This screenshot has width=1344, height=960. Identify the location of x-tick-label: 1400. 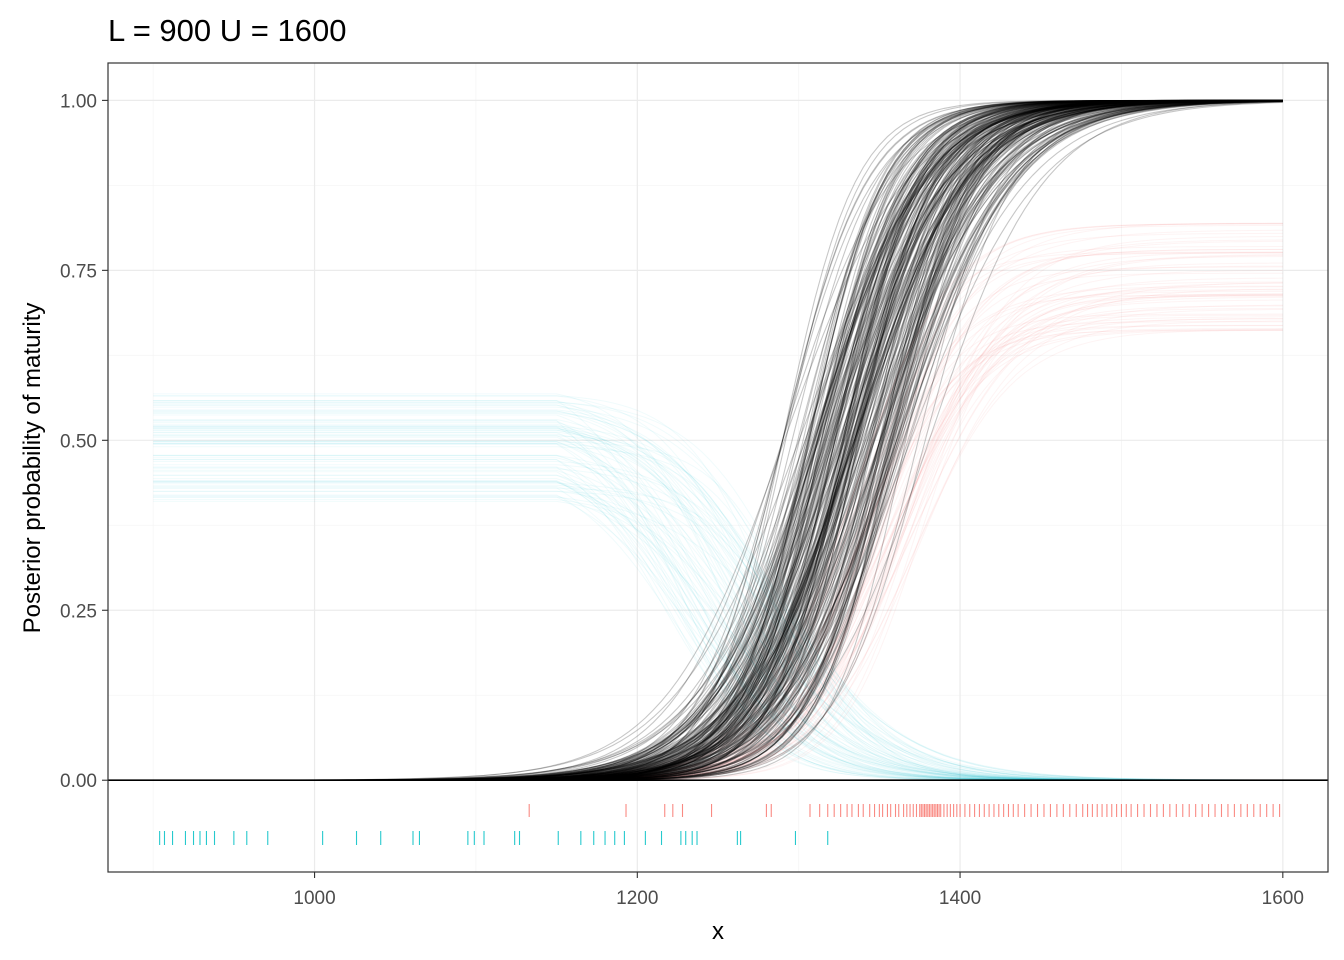
(960, 898).